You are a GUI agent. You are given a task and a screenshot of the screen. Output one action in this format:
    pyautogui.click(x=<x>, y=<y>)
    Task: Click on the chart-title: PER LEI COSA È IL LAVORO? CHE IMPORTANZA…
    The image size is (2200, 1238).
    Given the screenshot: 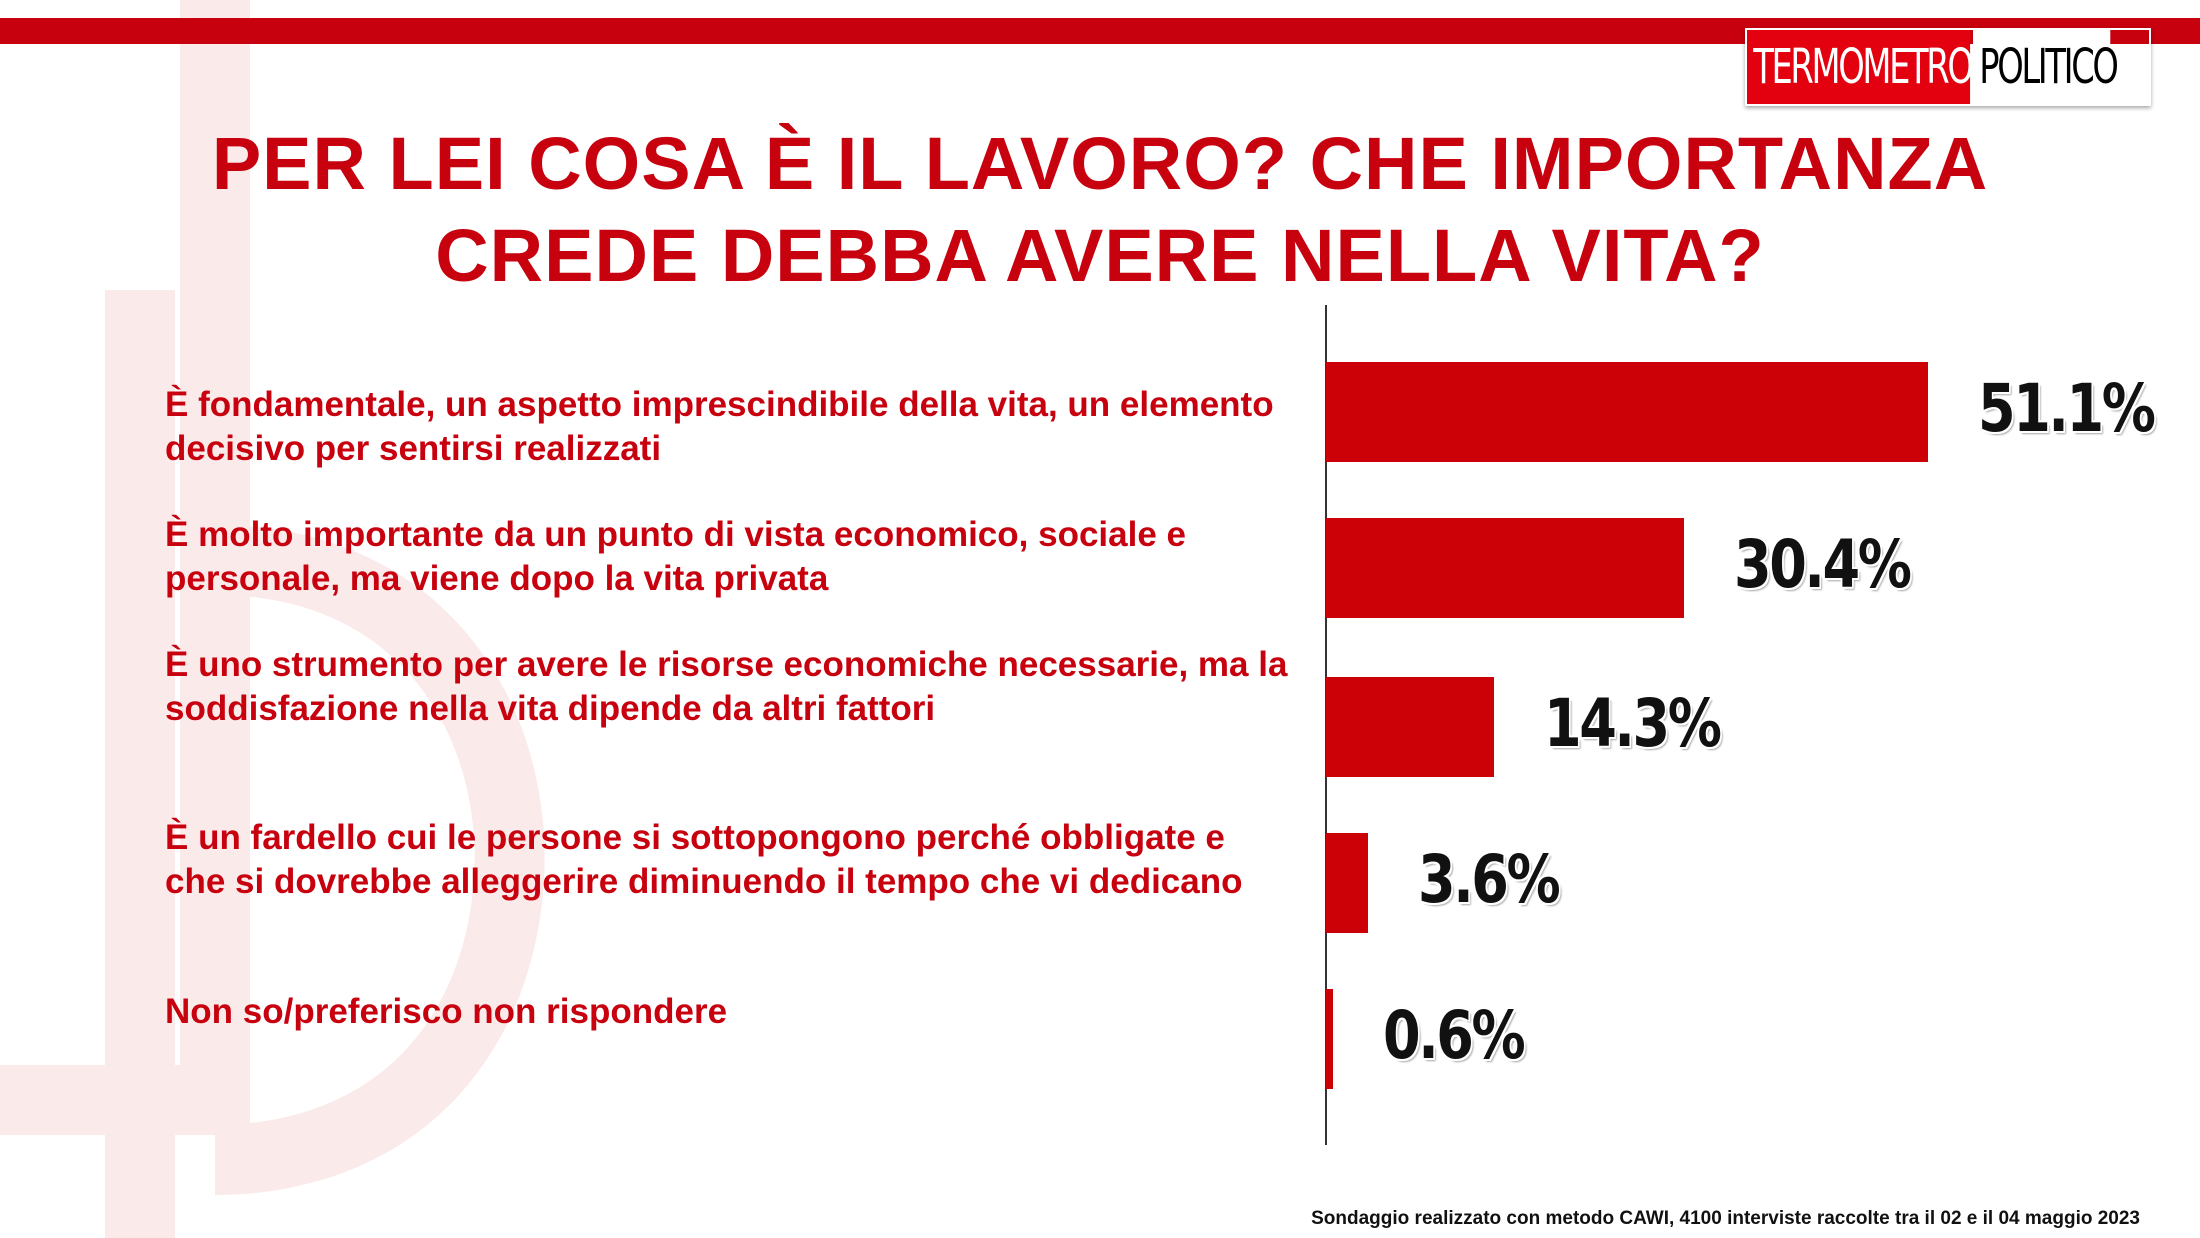 What is the action you would take?
    pyautogui.click(x=1100, y=210)
    